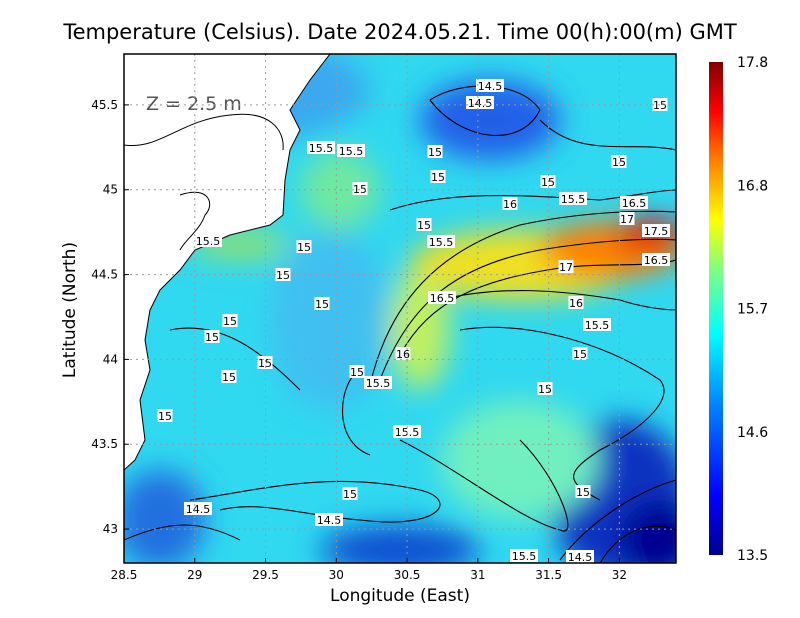 Image resolution: width=800 pixels, height=618 pixels. Describe the element at coordinates (194, 104) in the screenshot. I see `depth-annotation: Z = 2.5 m` at that location.